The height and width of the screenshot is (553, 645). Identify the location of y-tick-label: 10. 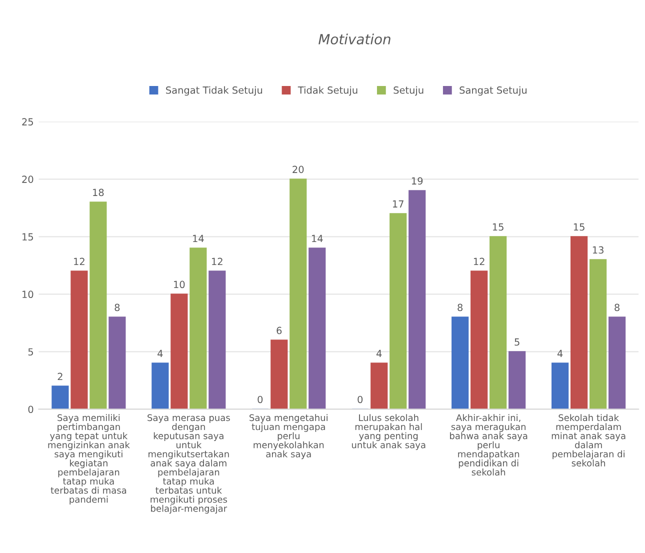
(28, 294).